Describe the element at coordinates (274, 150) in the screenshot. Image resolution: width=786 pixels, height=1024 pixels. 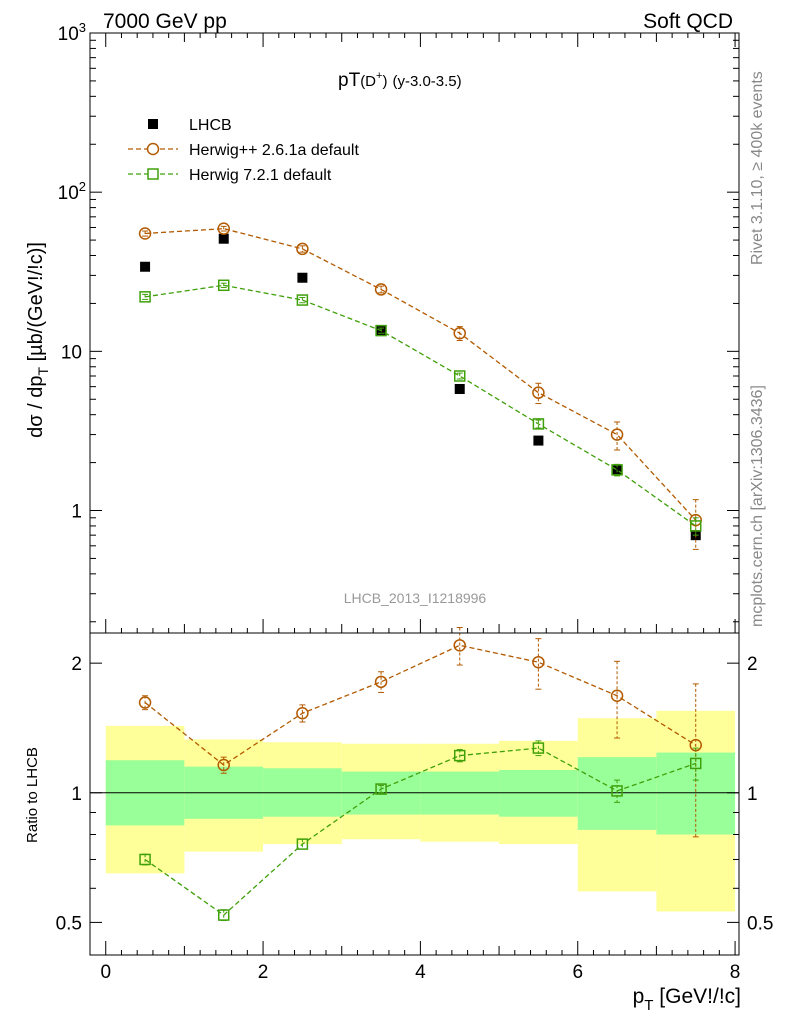
I see `legend-label: Herwig++ 2.6.1a default` at that location.